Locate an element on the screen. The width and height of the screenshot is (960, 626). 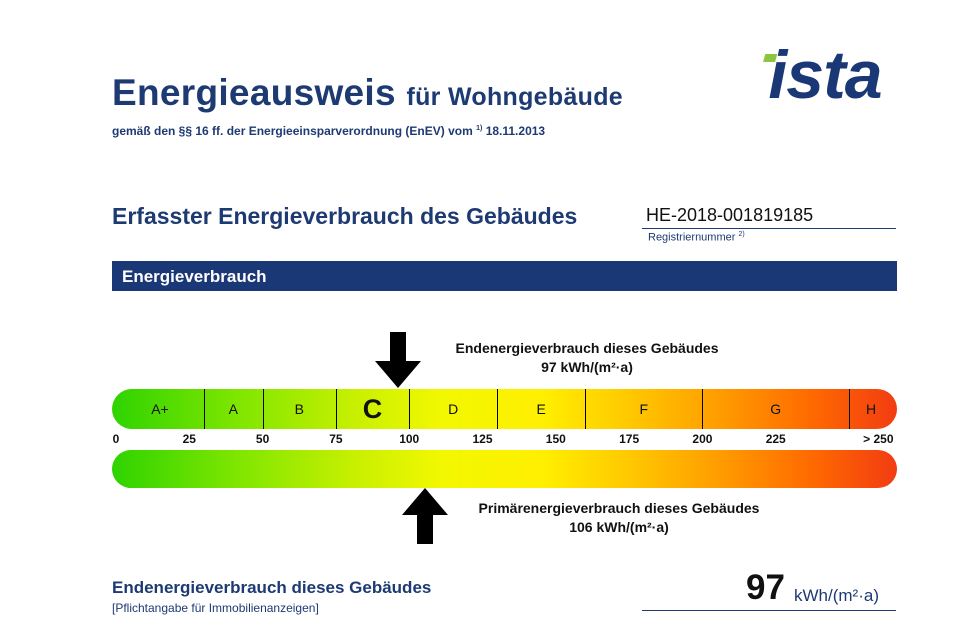
svg-text: ista is located at coordinates (824, 76).